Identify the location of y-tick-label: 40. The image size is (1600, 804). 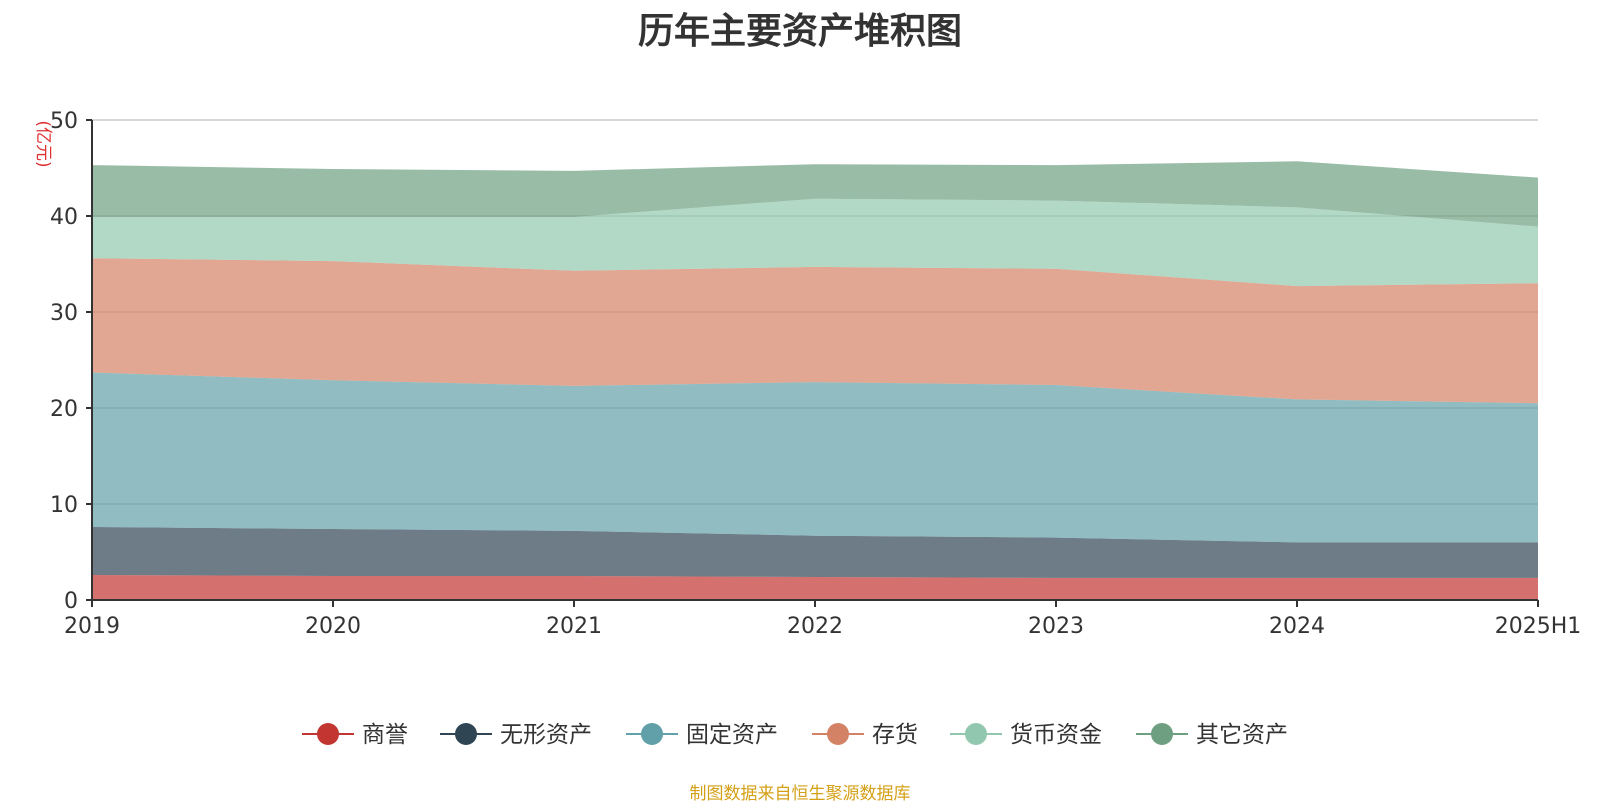
(64, 217).